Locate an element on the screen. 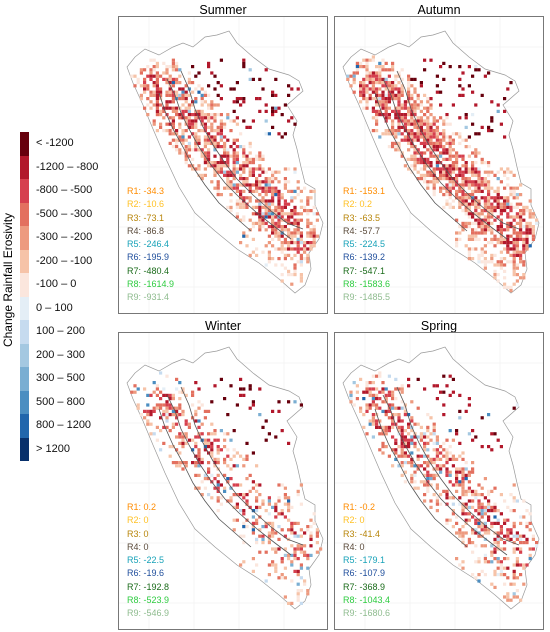 The width and height of the screenshot is (550, 632). legend-label: 500 – 800 is located at coordinates (60, 401).